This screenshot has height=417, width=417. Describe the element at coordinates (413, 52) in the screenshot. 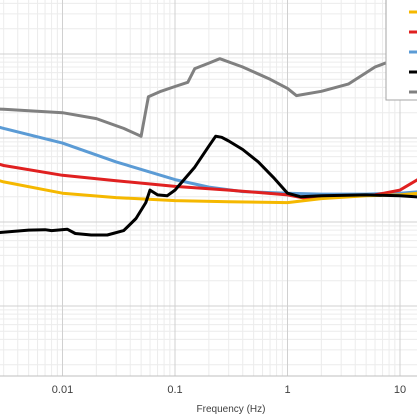

I see `legend-entries` at that location.